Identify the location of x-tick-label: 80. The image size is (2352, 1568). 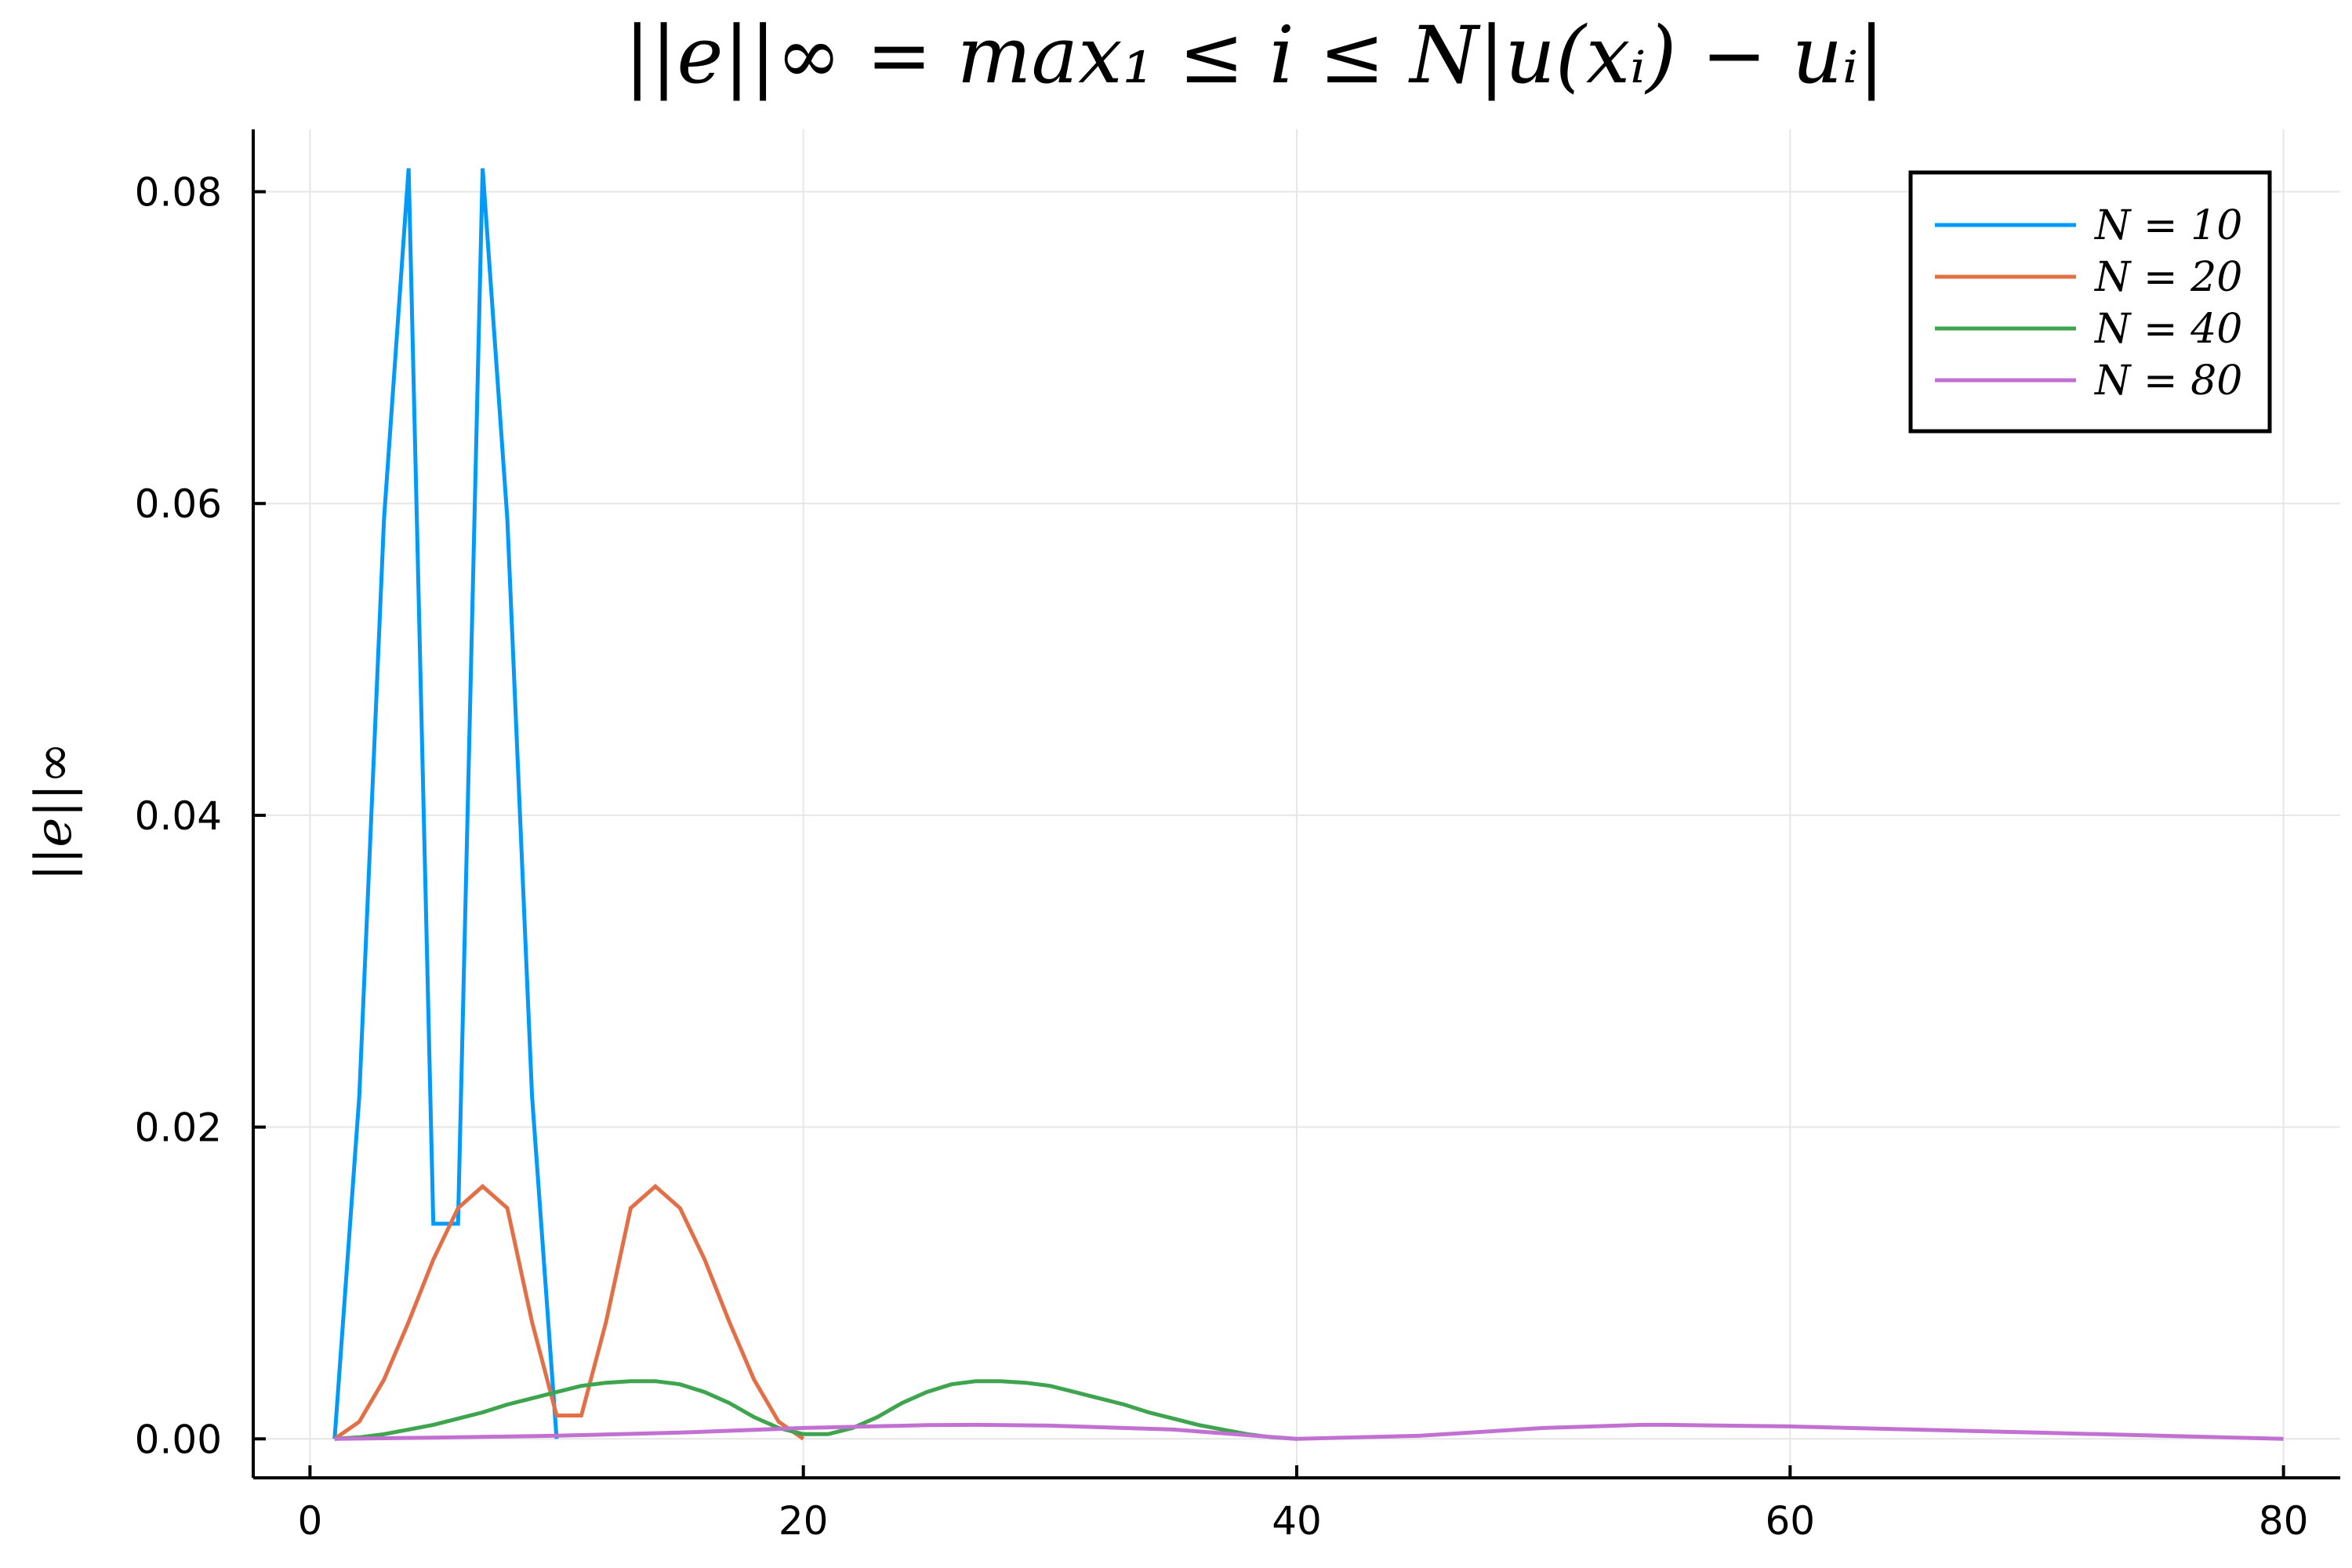
(2284, 1521).